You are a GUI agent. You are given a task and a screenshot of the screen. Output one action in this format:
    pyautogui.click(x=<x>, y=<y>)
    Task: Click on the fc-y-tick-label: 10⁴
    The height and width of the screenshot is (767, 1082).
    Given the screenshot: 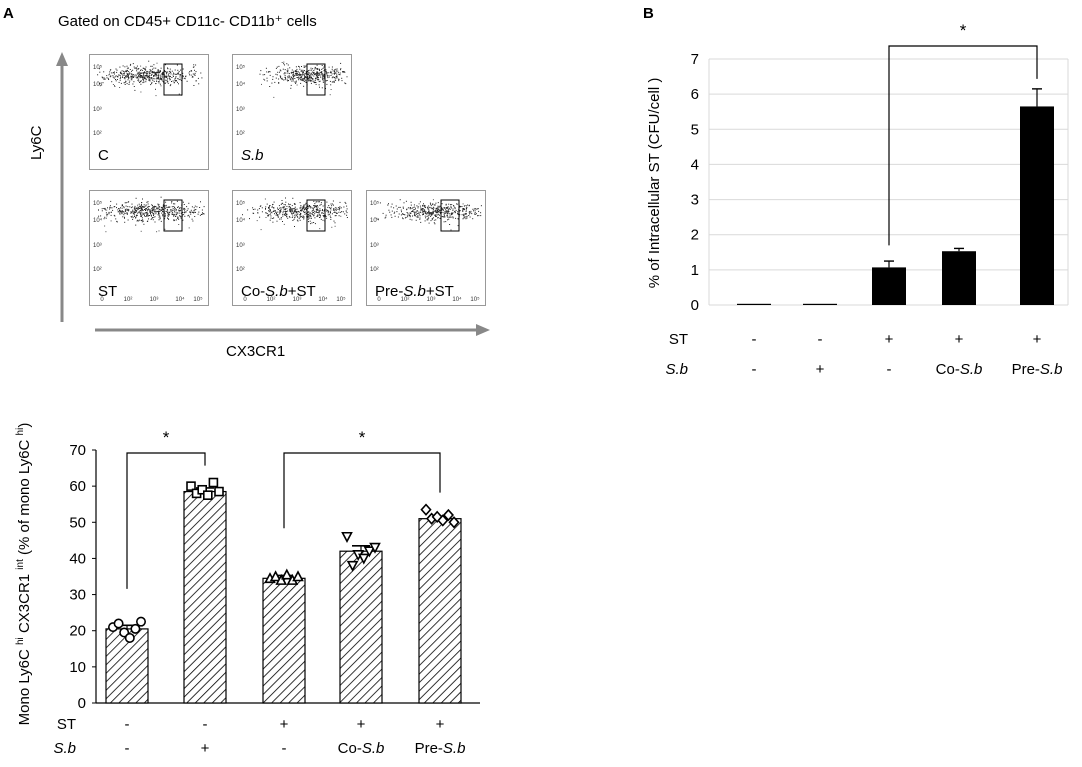 What is the action you would take?
    pyautogui.click(x=241, y=84)
    